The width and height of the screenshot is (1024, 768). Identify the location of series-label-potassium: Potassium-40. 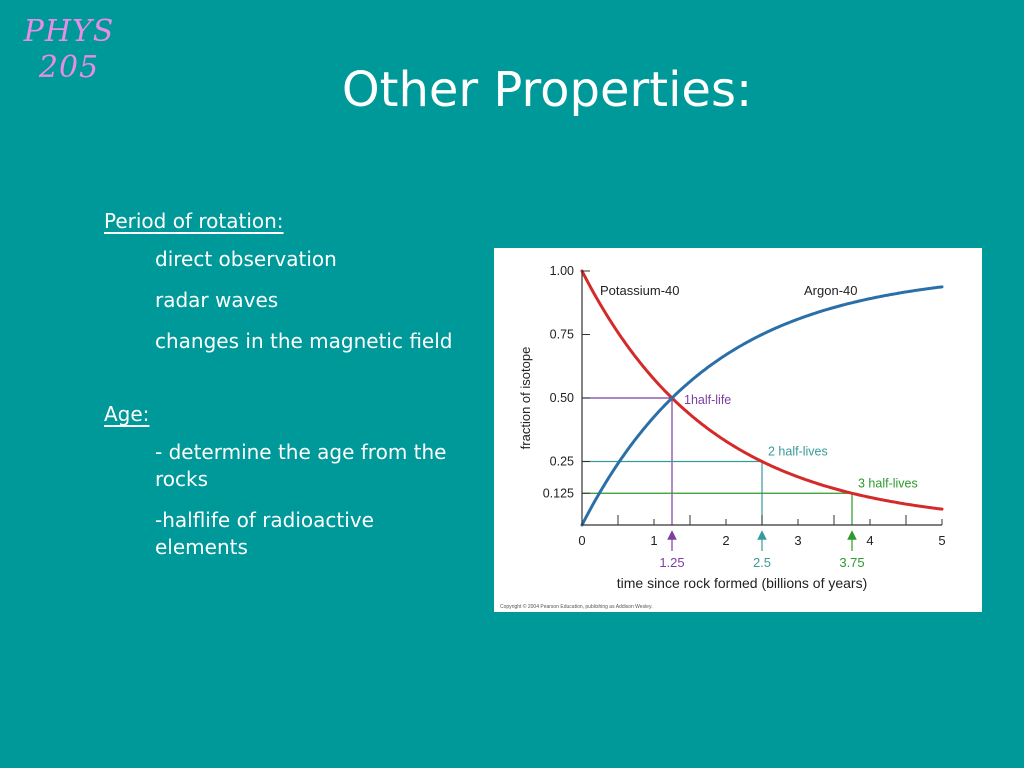
(639, 290).